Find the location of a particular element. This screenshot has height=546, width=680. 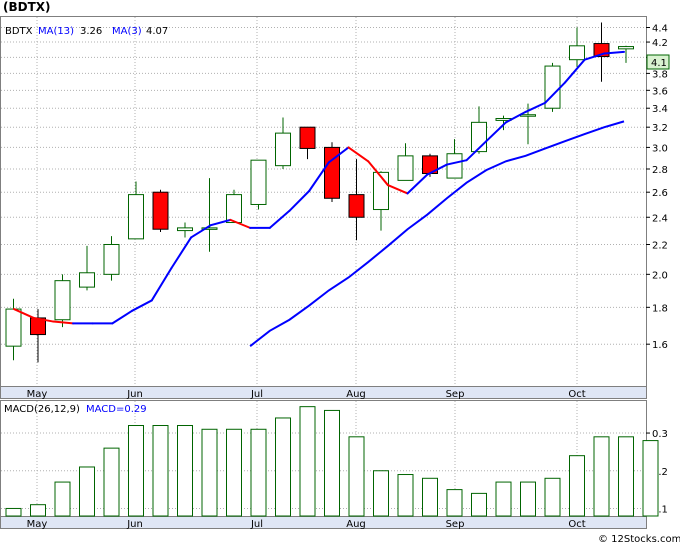

legend-ma13-label: MA(13) is located at coordinates (56, 31).